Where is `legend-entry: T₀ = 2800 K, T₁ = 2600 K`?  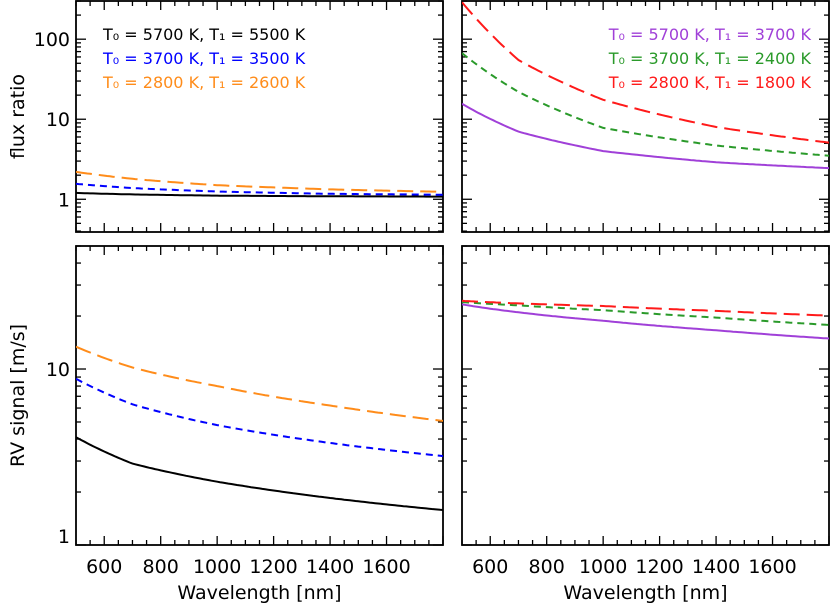 legend-entry: T₀ = 2800 K, T₁ = 2600 K is located at coordinates (204, 82).